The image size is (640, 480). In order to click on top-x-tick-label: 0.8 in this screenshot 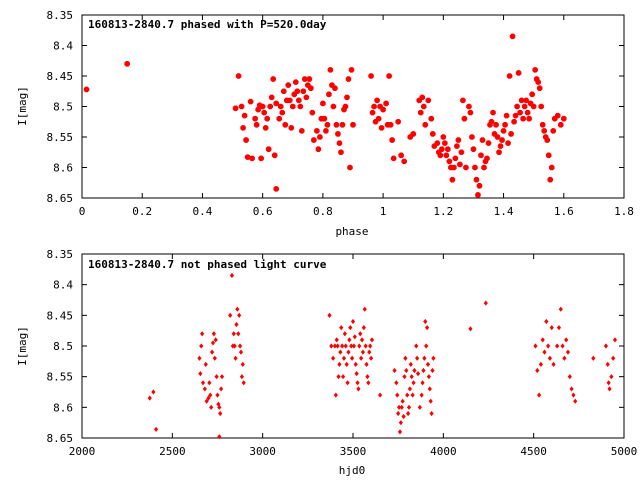, I will do `click(323, 211)`.